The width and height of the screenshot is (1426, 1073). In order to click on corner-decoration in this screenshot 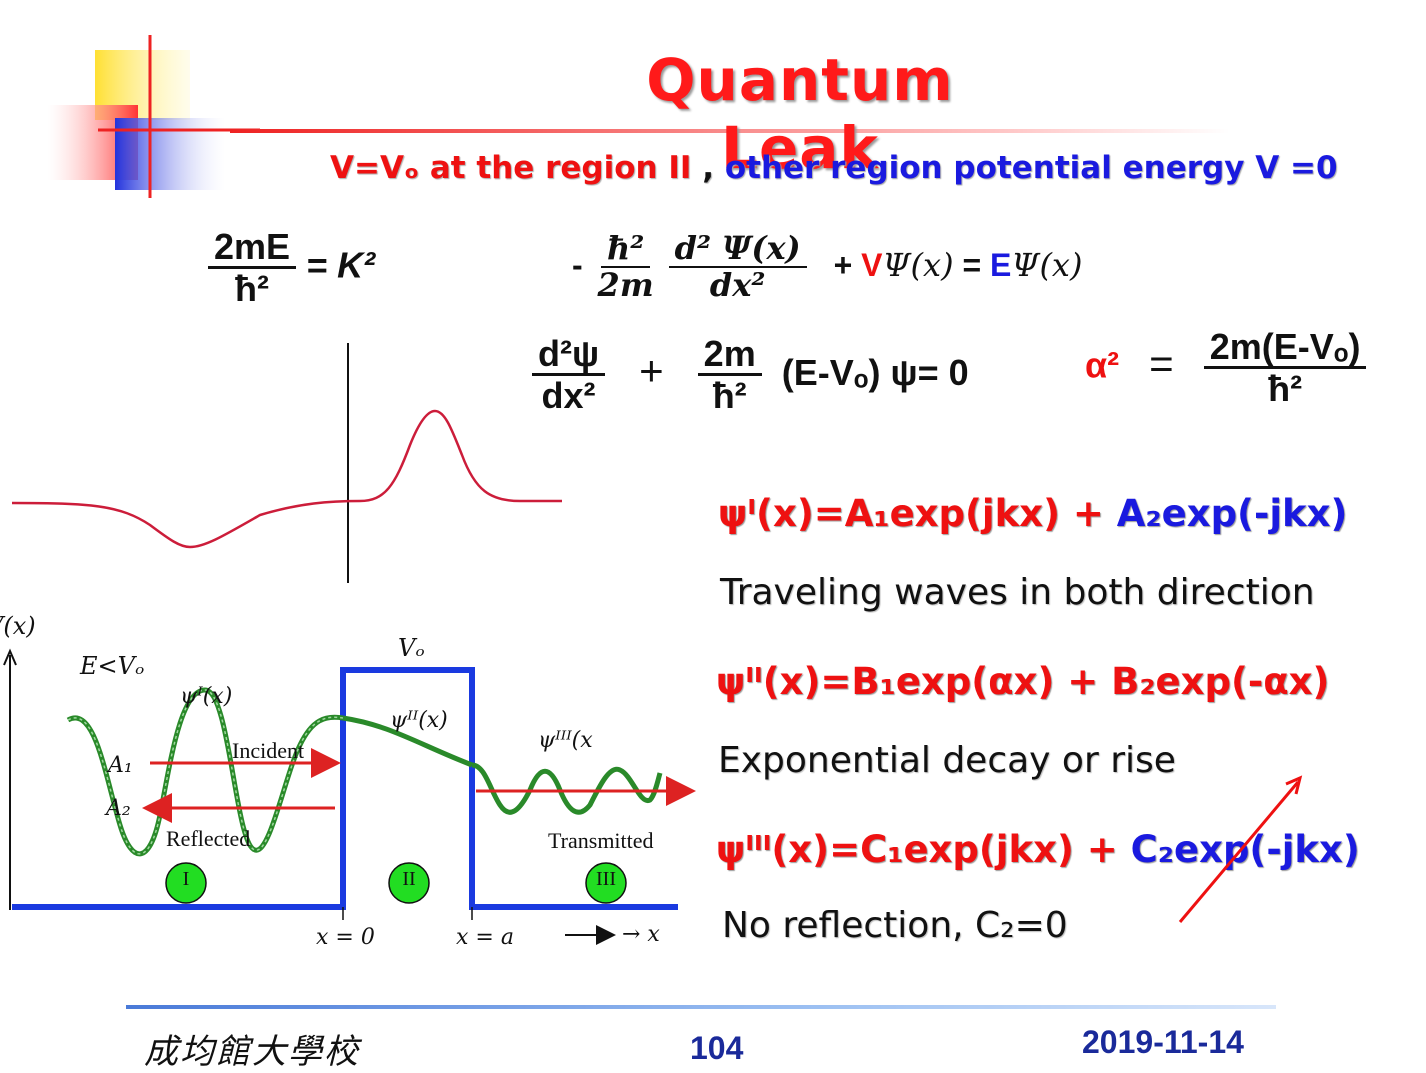, I will do `click(130, 105)`.